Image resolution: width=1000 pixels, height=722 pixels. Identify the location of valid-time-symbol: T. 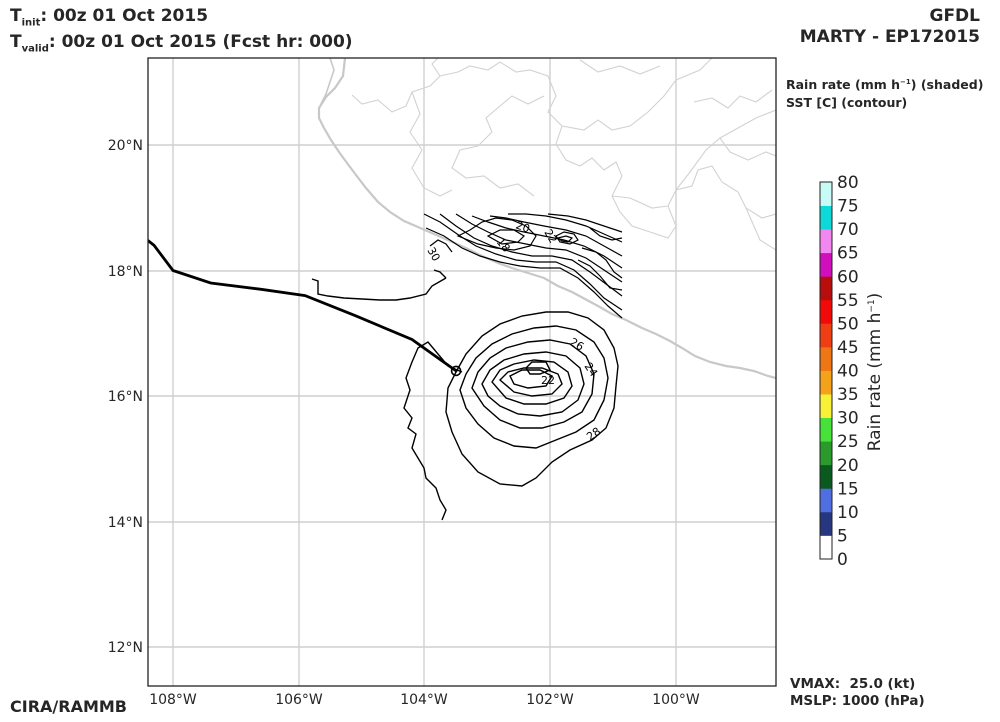
(16, 42).